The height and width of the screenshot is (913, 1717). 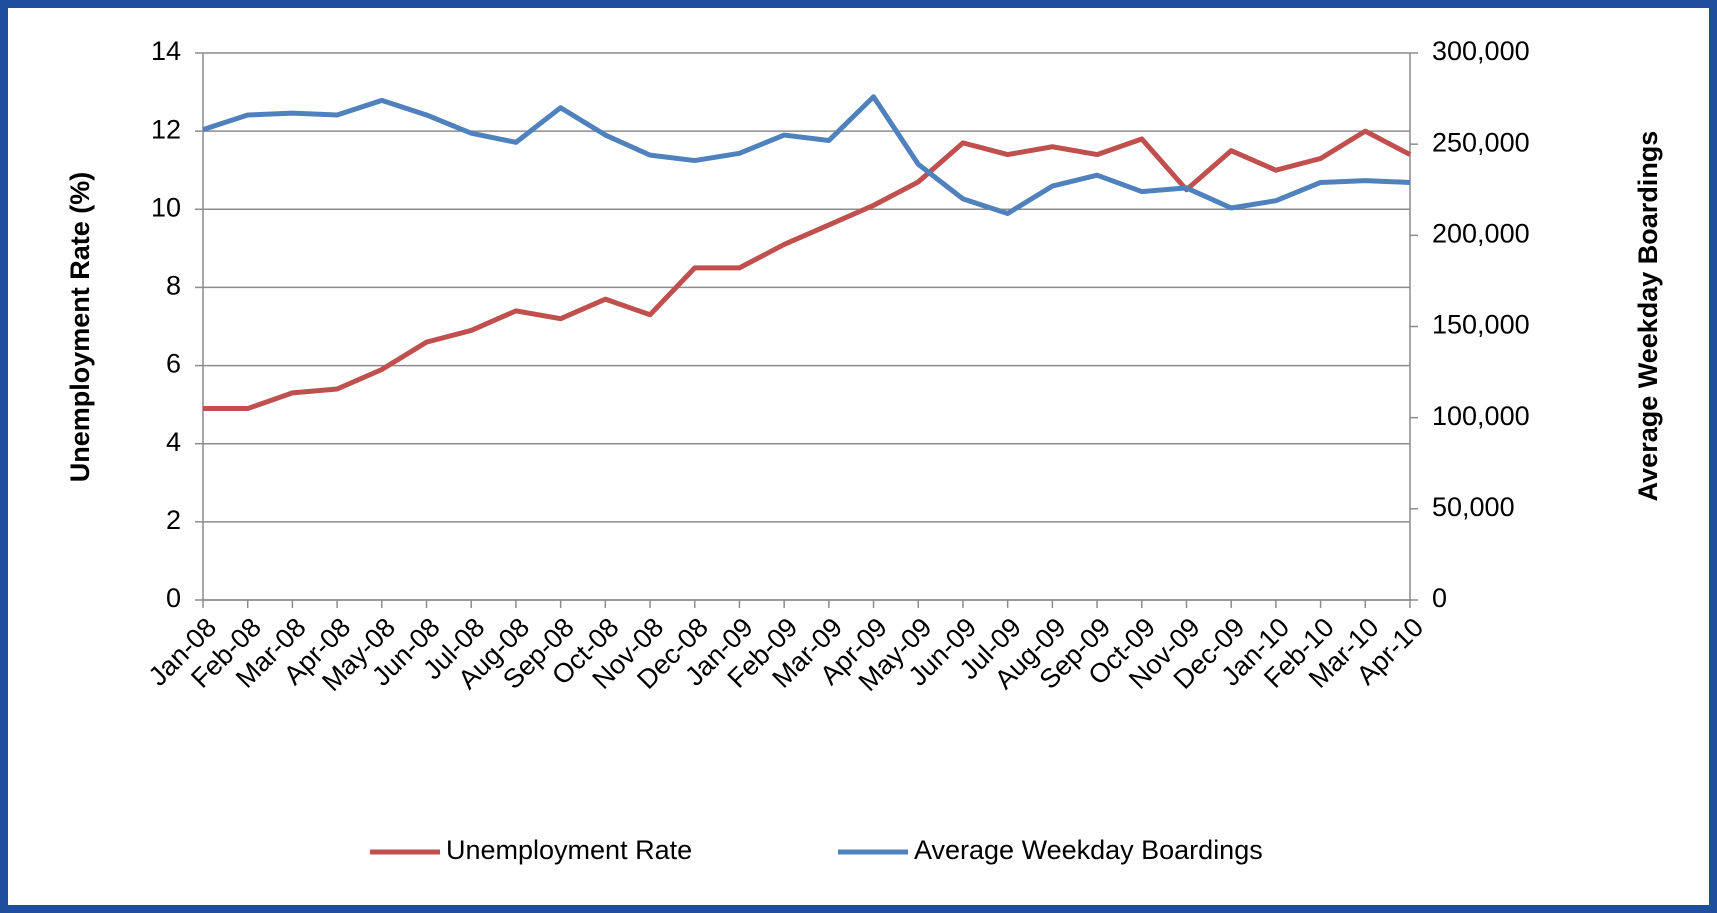 What do you see at coordinates (1473, 507) in the screenshot?
I see `y2-tick-label: 50,000` at bounding box center [1473, 507].